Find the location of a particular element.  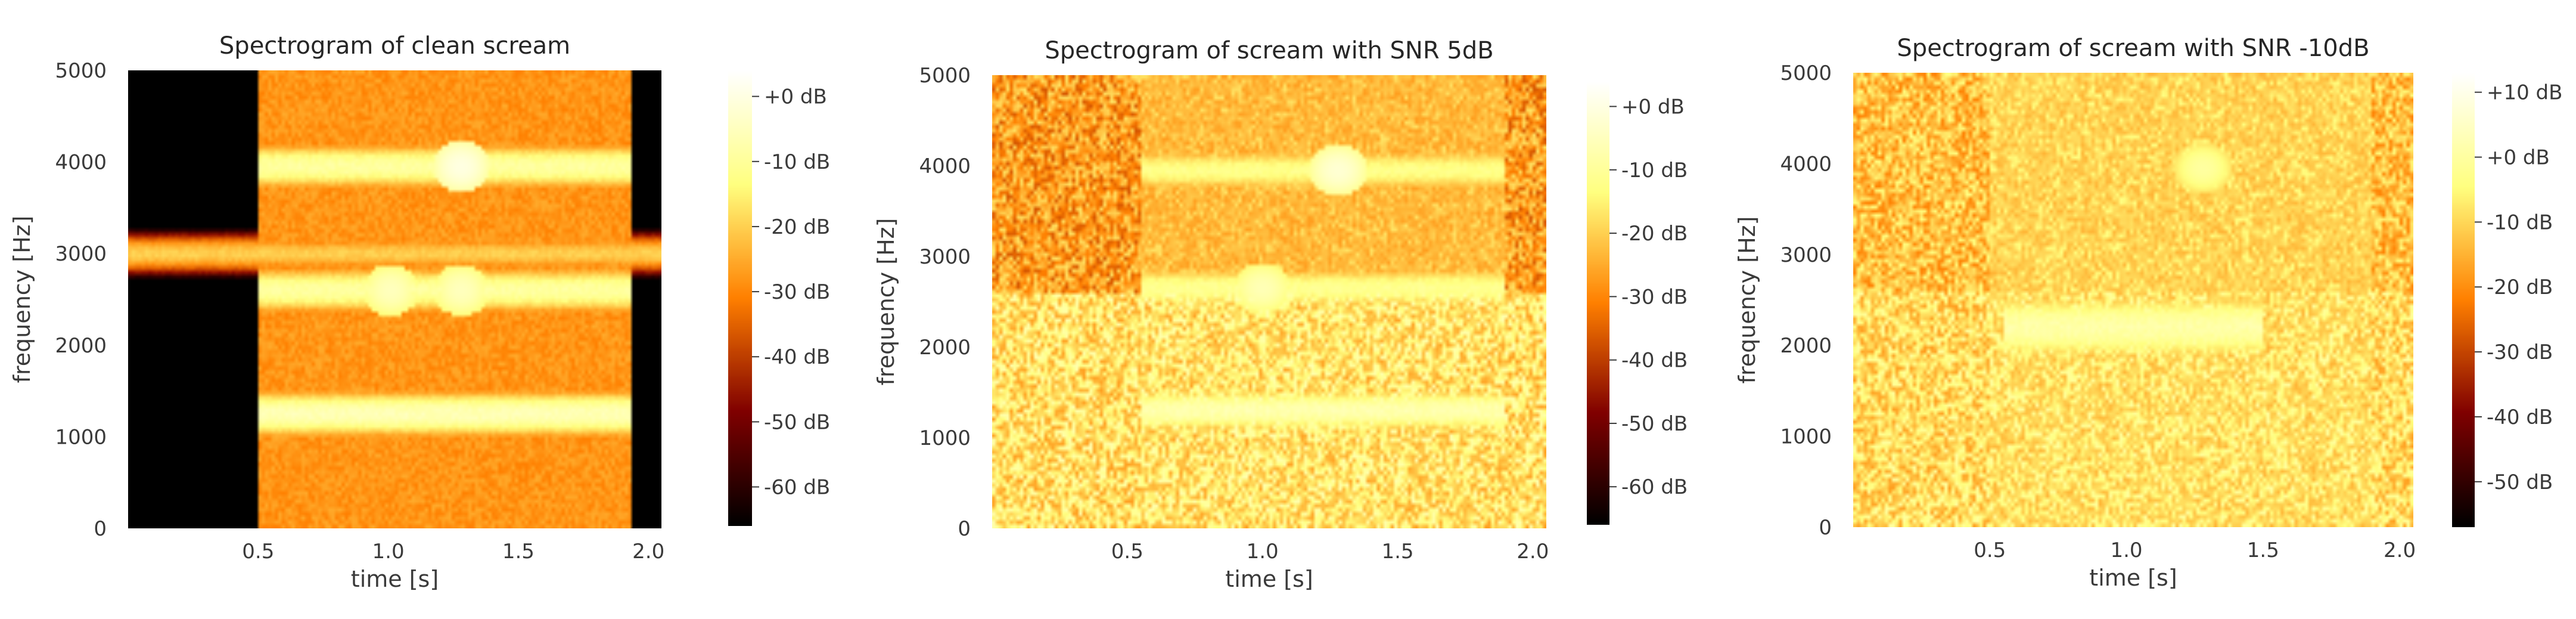

chart-title: Spectrogram of scream with SNR 5dB is located at coordinates (1269, 50).